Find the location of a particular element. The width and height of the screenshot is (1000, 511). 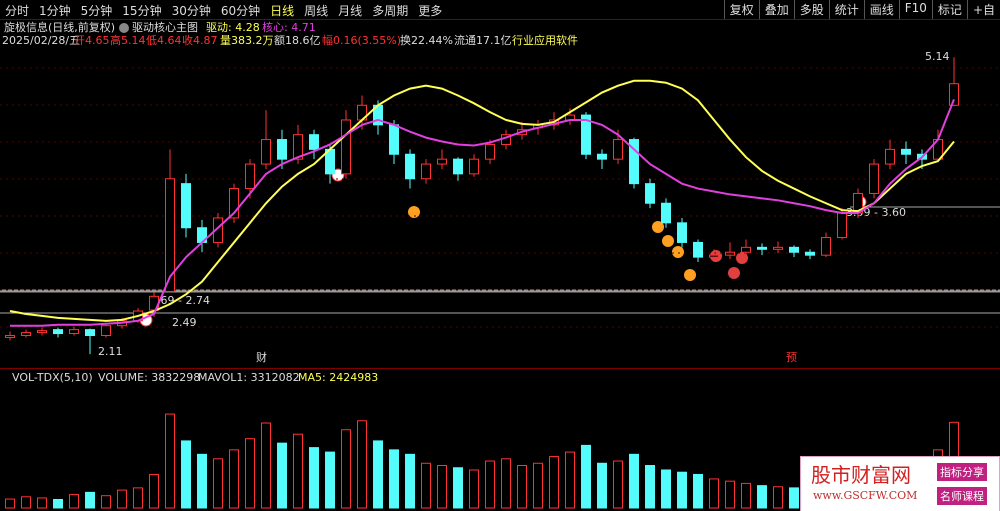

menu-item: 分时 is located at coordinates (17, 11).